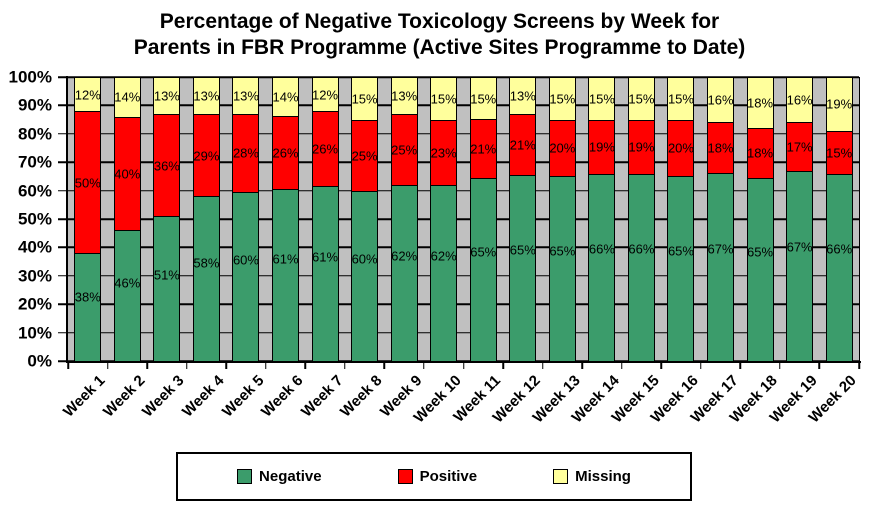  Describe the element at coordinates (34, 105) in the screenshot. I see `y-tick-label: 90%` at that location.